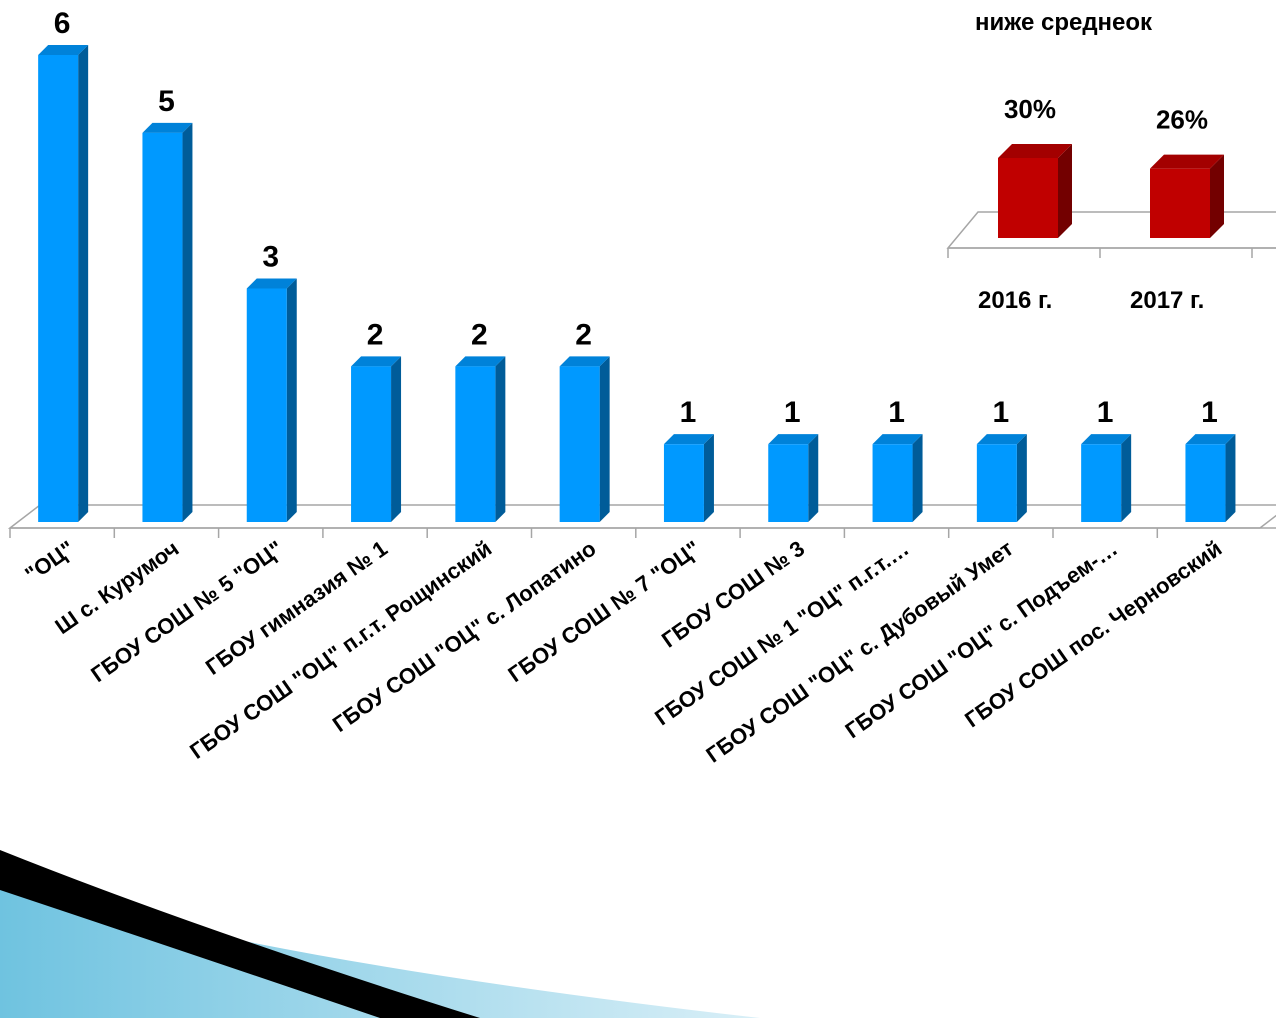 This screenshot has width=1276, height=1018. What do you see at coordinates (1030, 109) in the screenshot?
I see `value-label: 30%` at bounding box center [1030, 109].